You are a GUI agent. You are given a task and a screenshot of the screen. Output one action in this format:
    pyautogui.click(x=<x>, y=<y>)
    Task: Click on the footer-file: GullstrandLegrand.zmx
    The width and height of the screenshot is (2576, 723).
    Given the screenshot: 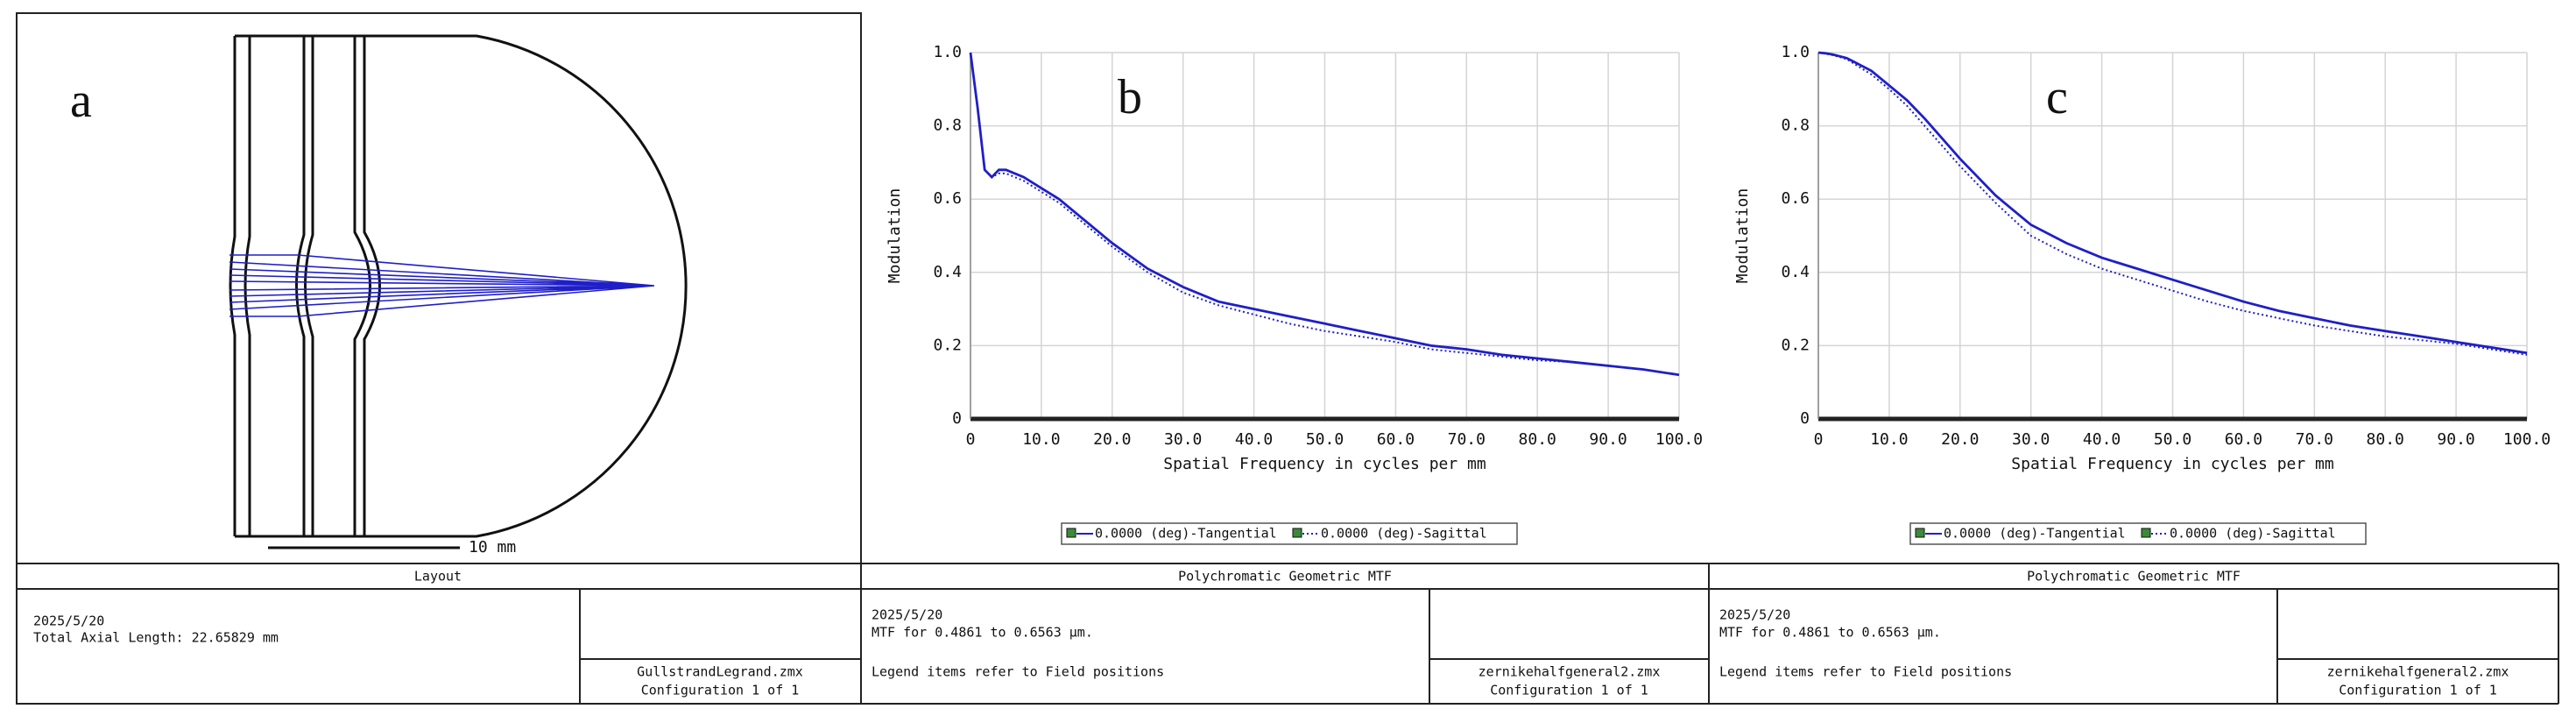 What is the action you would take?
    pyautogui.click(x=720, y=672)
    